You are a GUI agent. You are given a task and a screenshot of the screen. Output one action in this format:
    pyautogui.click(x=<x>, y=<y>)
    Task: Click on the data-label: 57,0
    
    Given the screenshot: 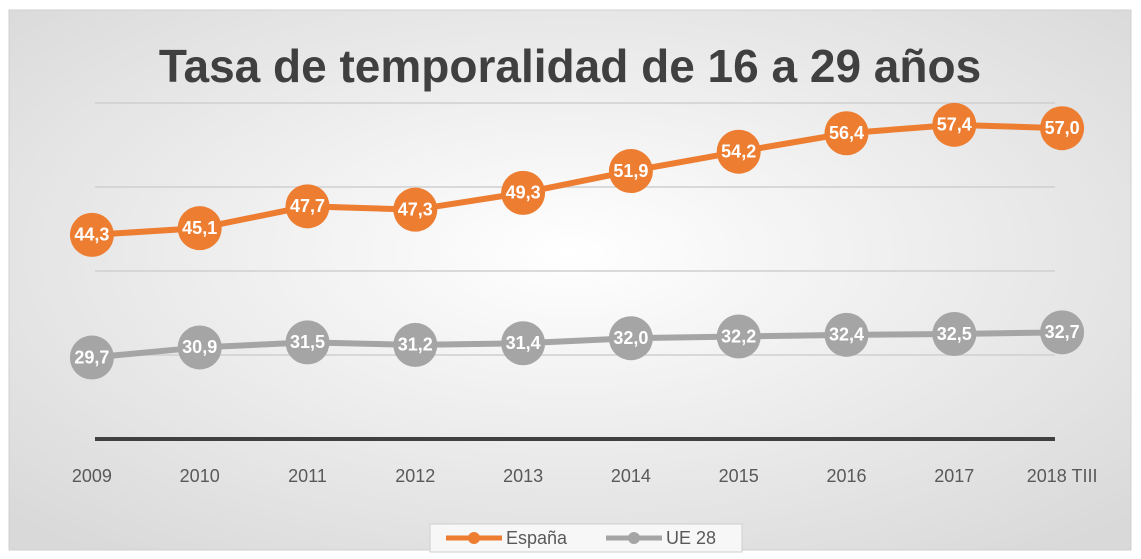 What is the action you would take?
    pyautogui.click(x=1062, y=128)
    